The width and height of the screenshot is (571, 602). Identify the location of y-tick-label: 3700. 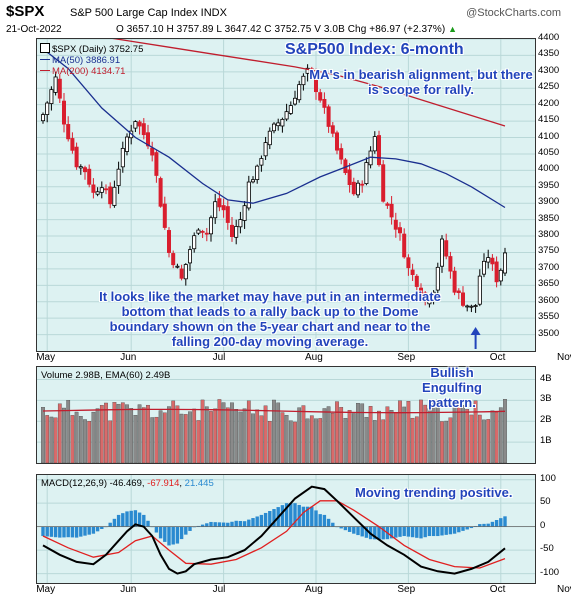
(549, 267).